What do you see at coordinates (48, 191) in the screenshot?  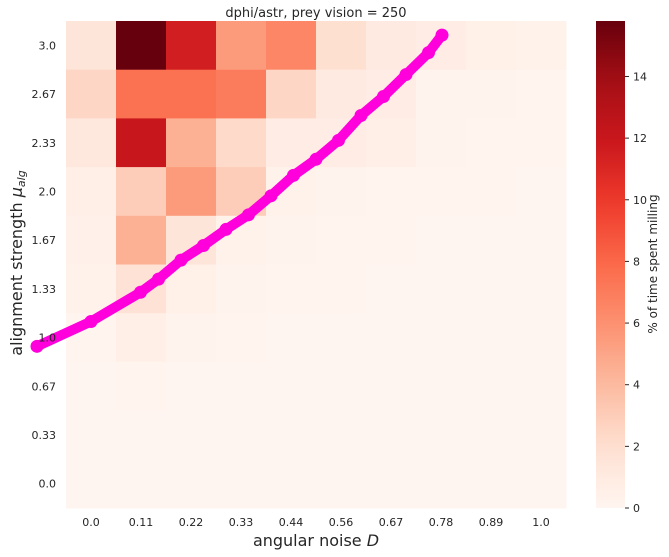 I see `y-tick-label: 2.0` at bounding box center [48, 191].